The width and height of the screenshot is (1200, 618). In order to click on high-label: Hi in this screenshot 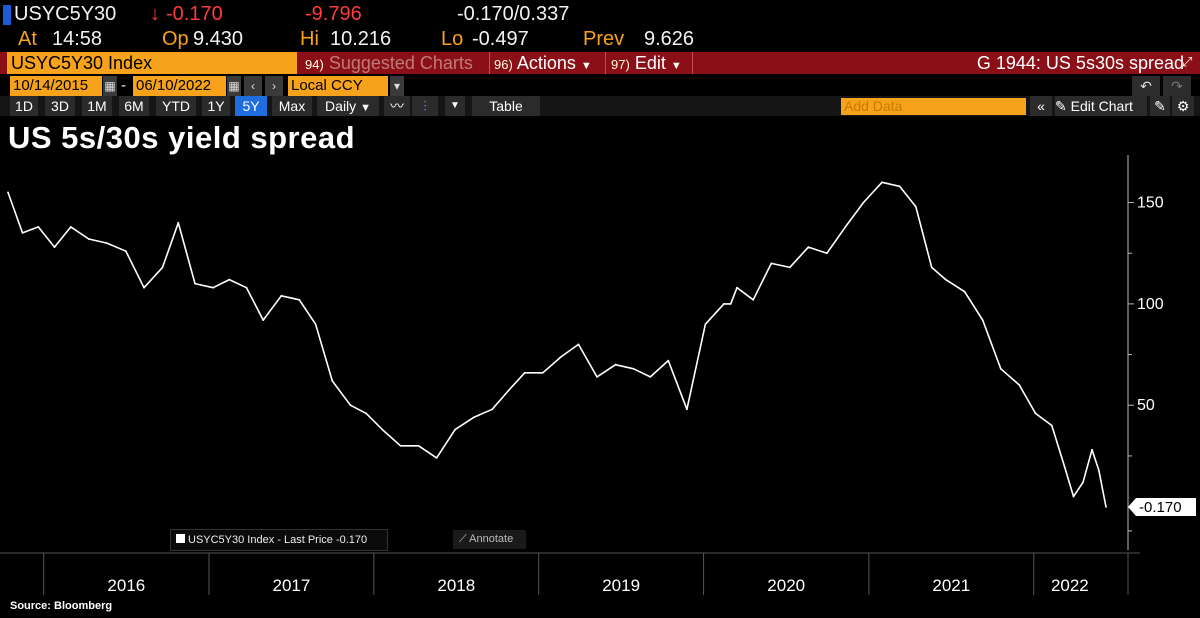, I will do `click(309, 39)`.